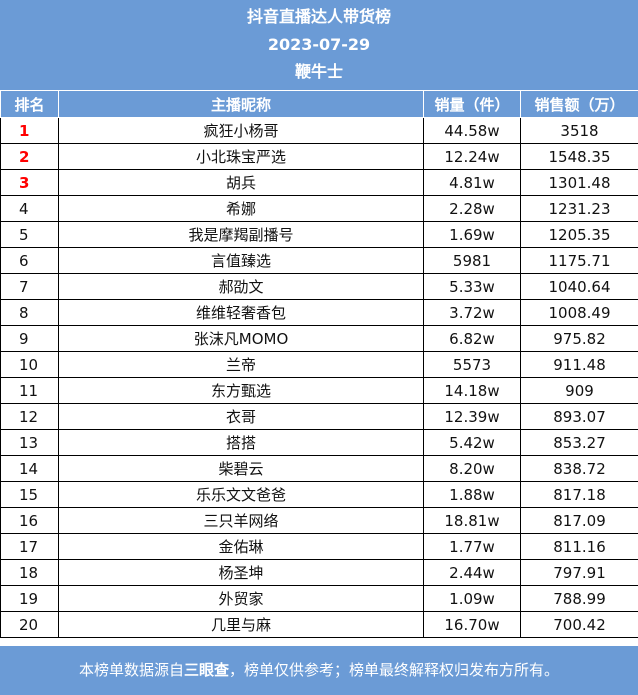 This screenshot has width=638, height=695. What do you see at coordinates (29, 468) in the screenshot?
I see `rank-cell: 14` at bounding box center [29, 468].